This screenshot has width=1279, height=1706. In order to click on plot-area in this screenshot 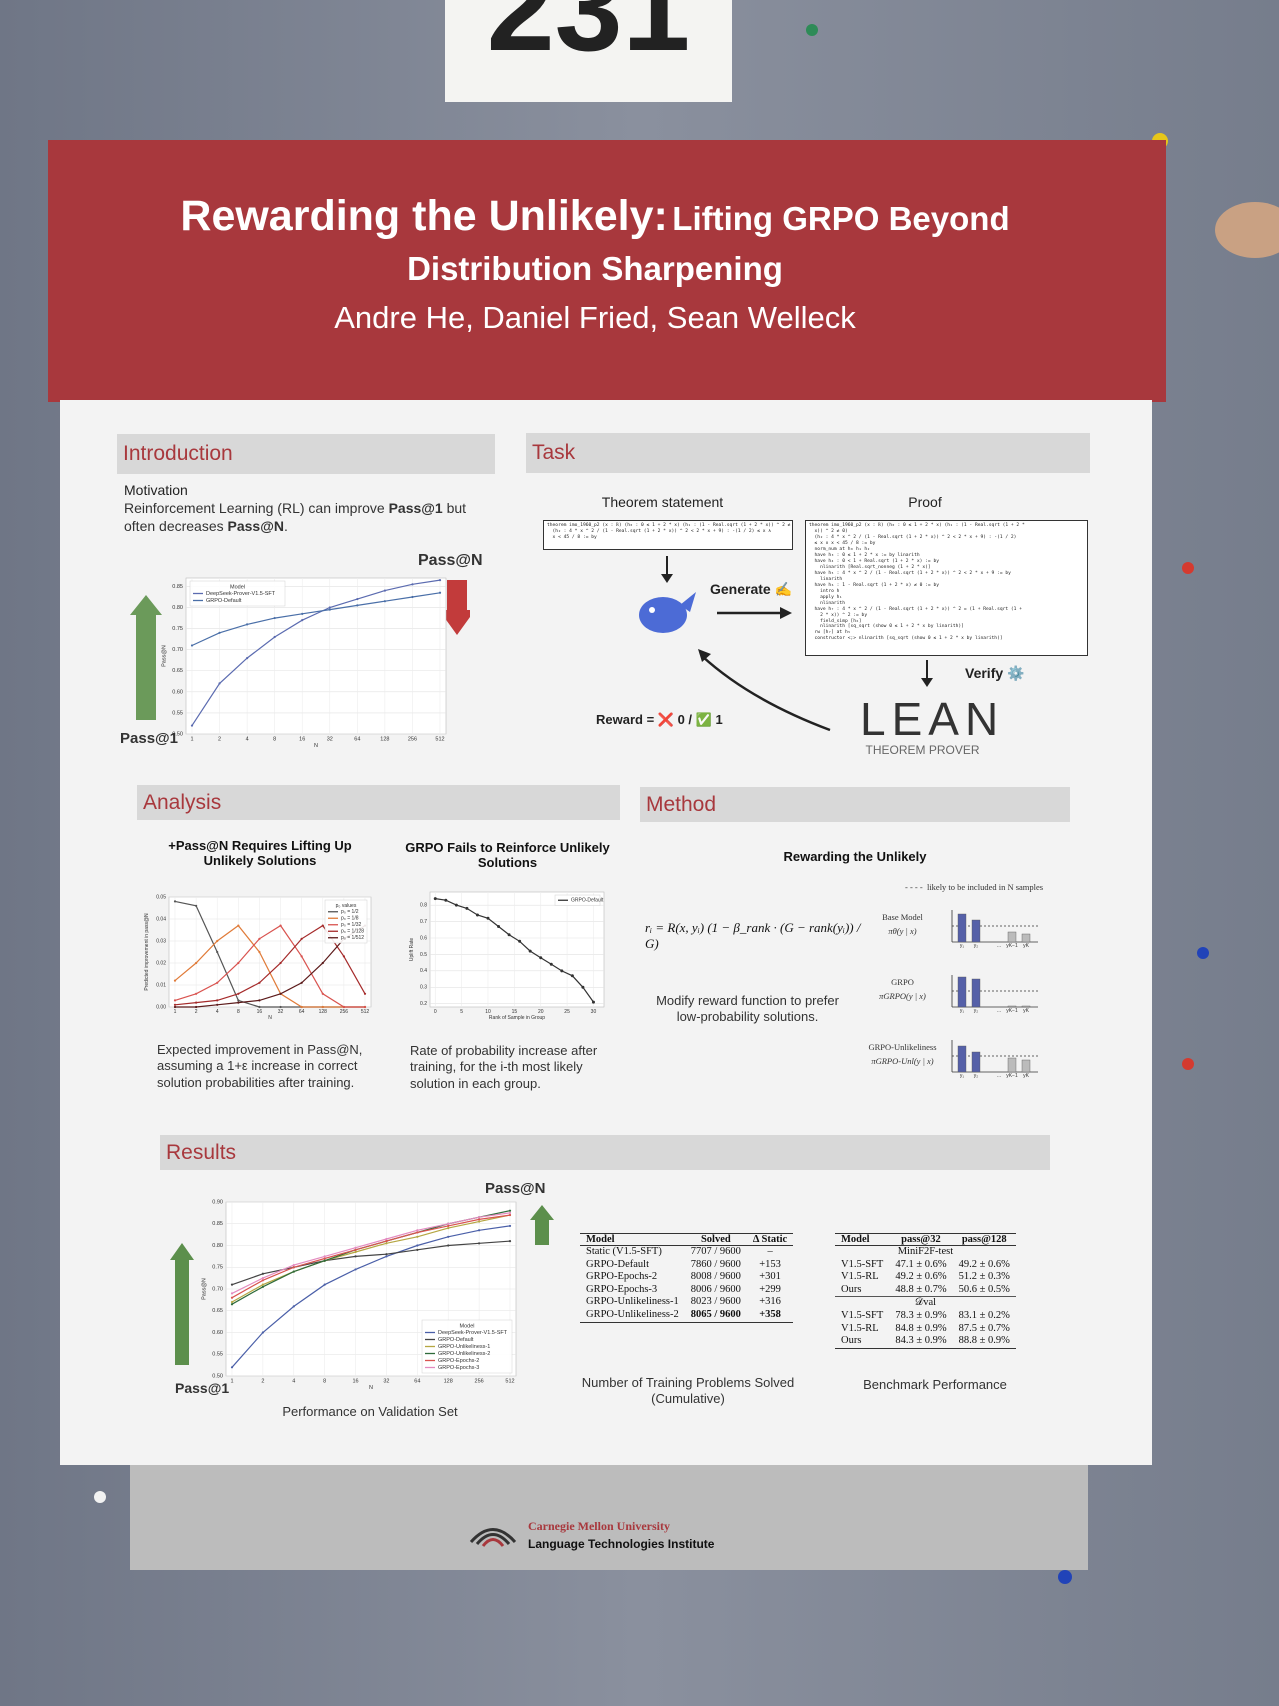, I will do `click(517, 949)`.